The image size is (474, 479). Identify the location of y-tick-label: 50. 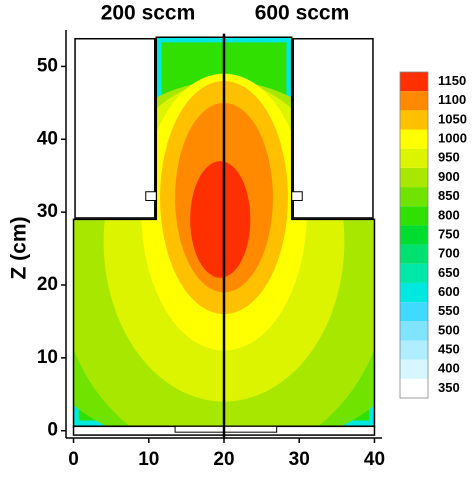
(47, 65).